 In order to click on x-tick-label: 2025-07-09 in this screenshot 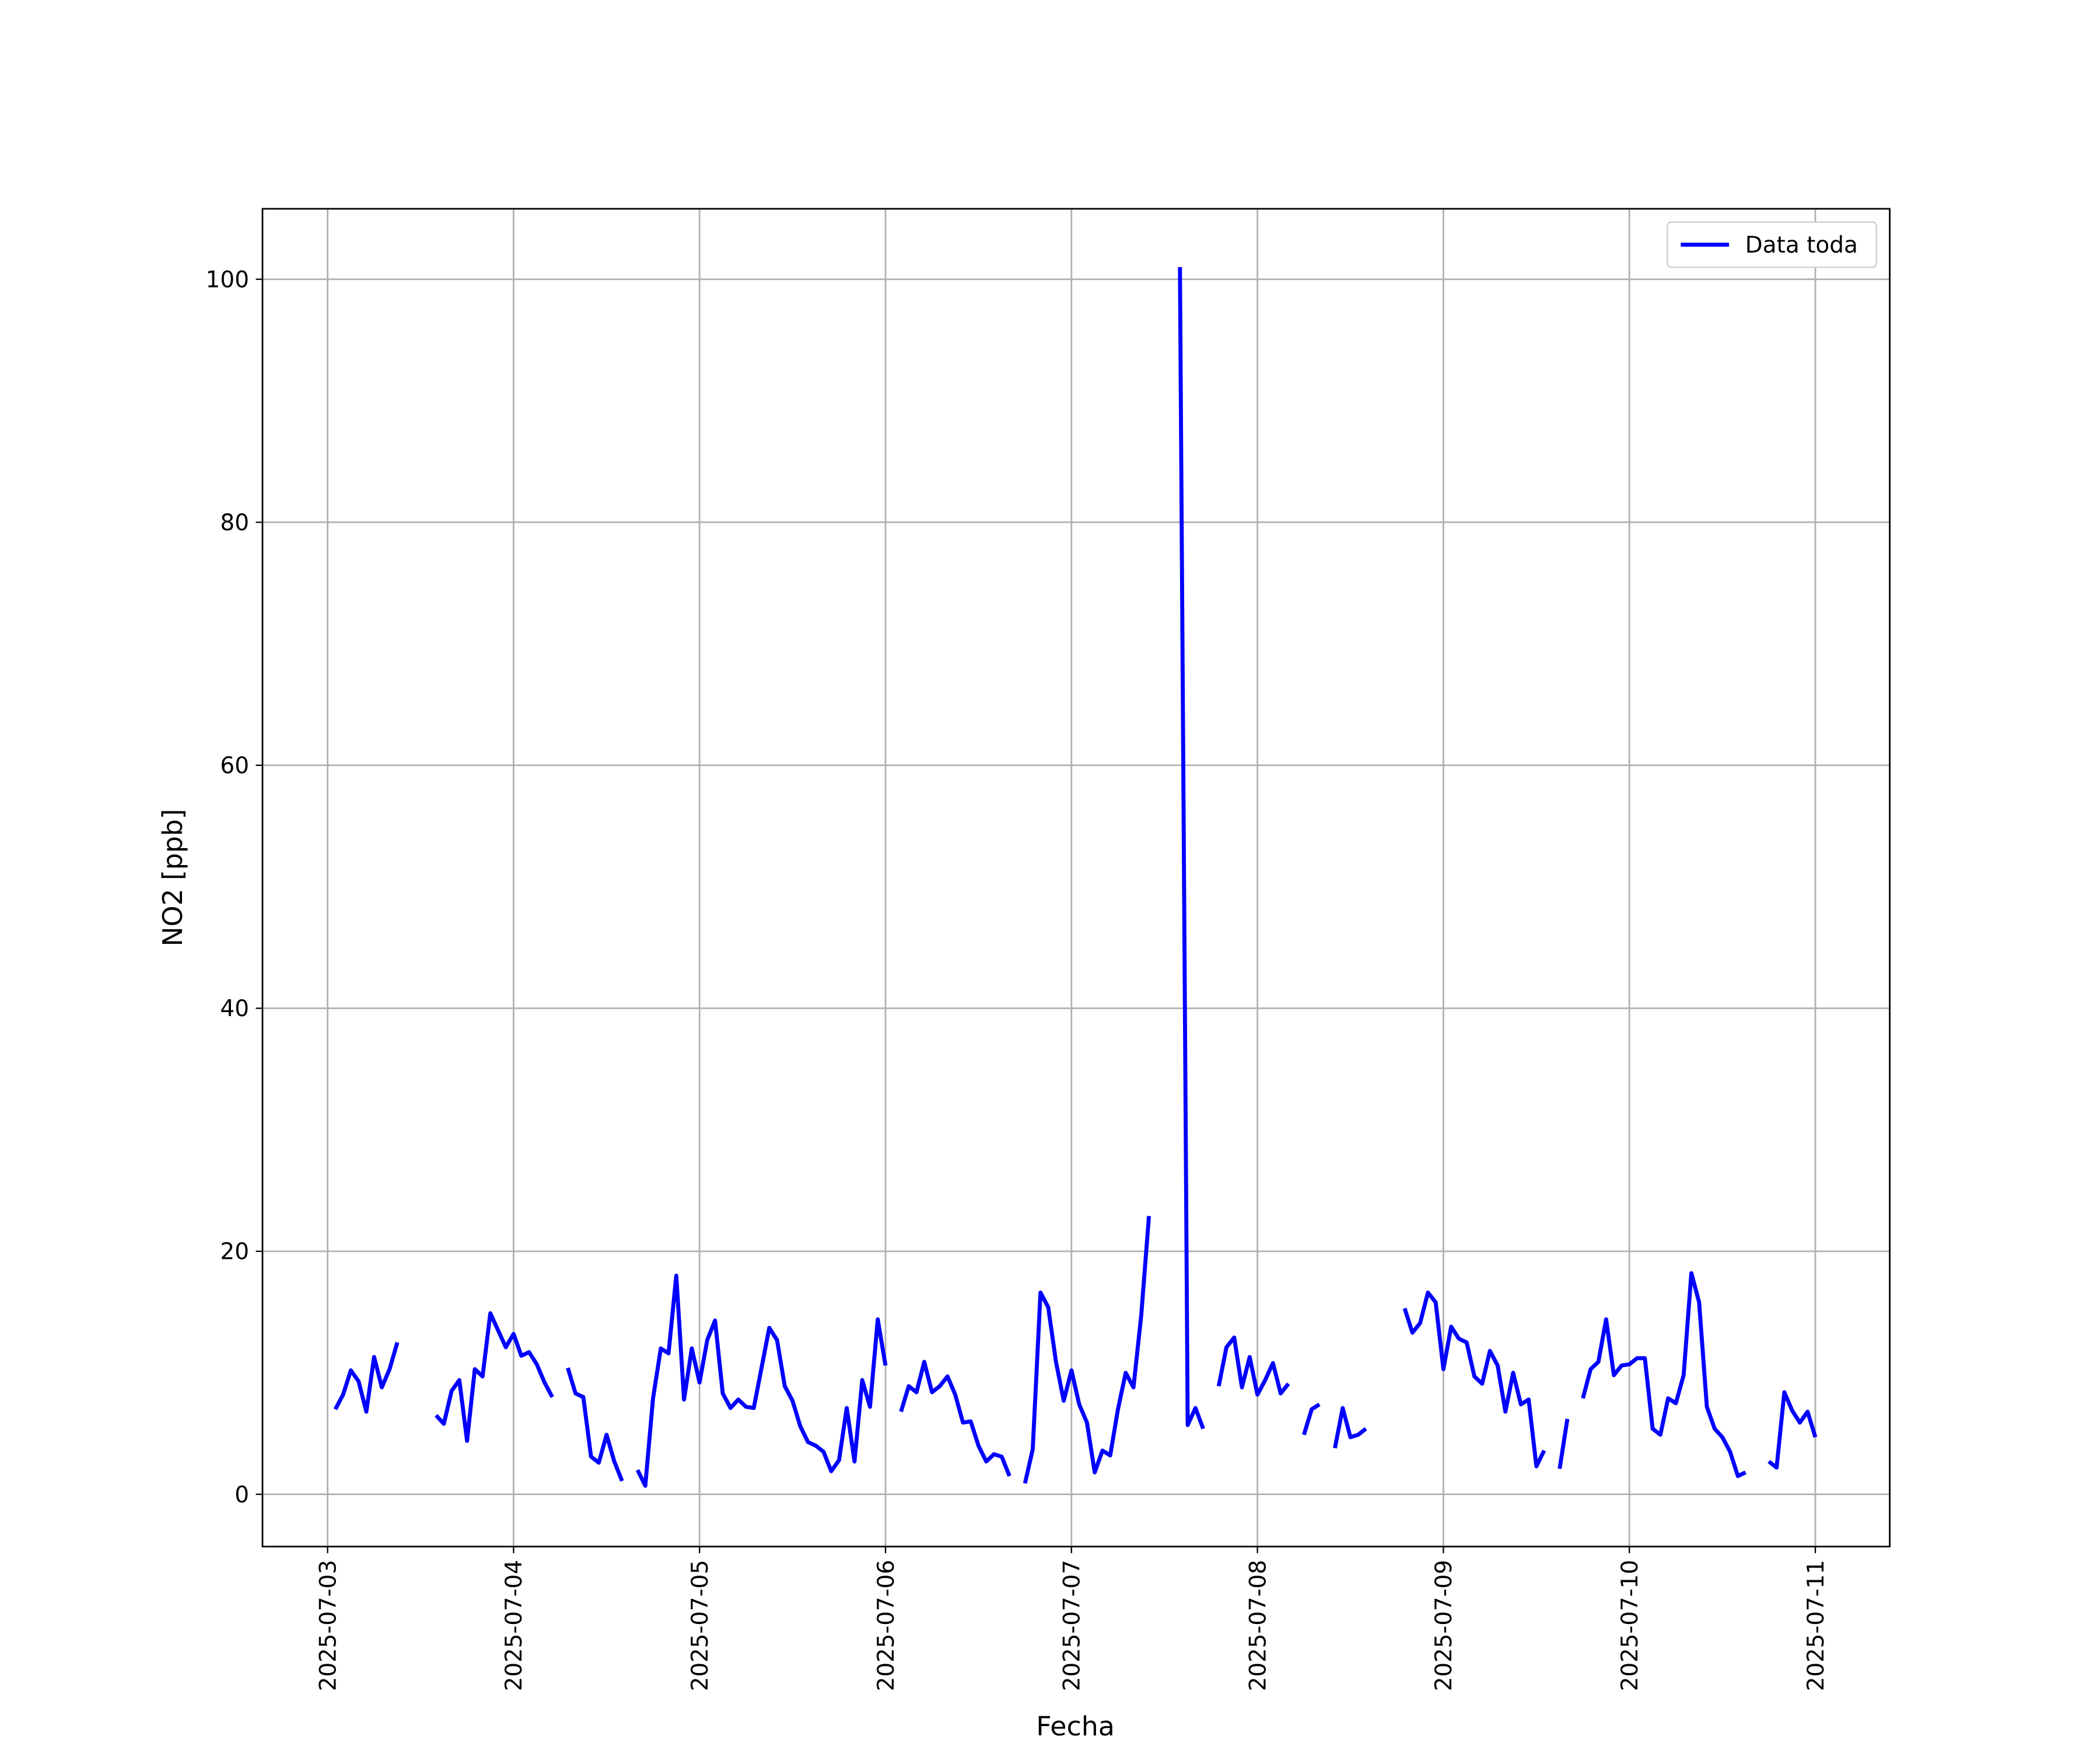, I will do `click(1444, 1625)`.